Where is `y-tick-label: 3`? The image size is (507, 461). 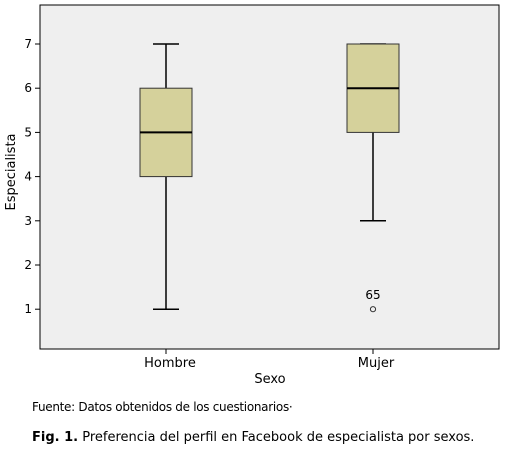 y-tick-label: 3 is located at coordinates (28, 221).